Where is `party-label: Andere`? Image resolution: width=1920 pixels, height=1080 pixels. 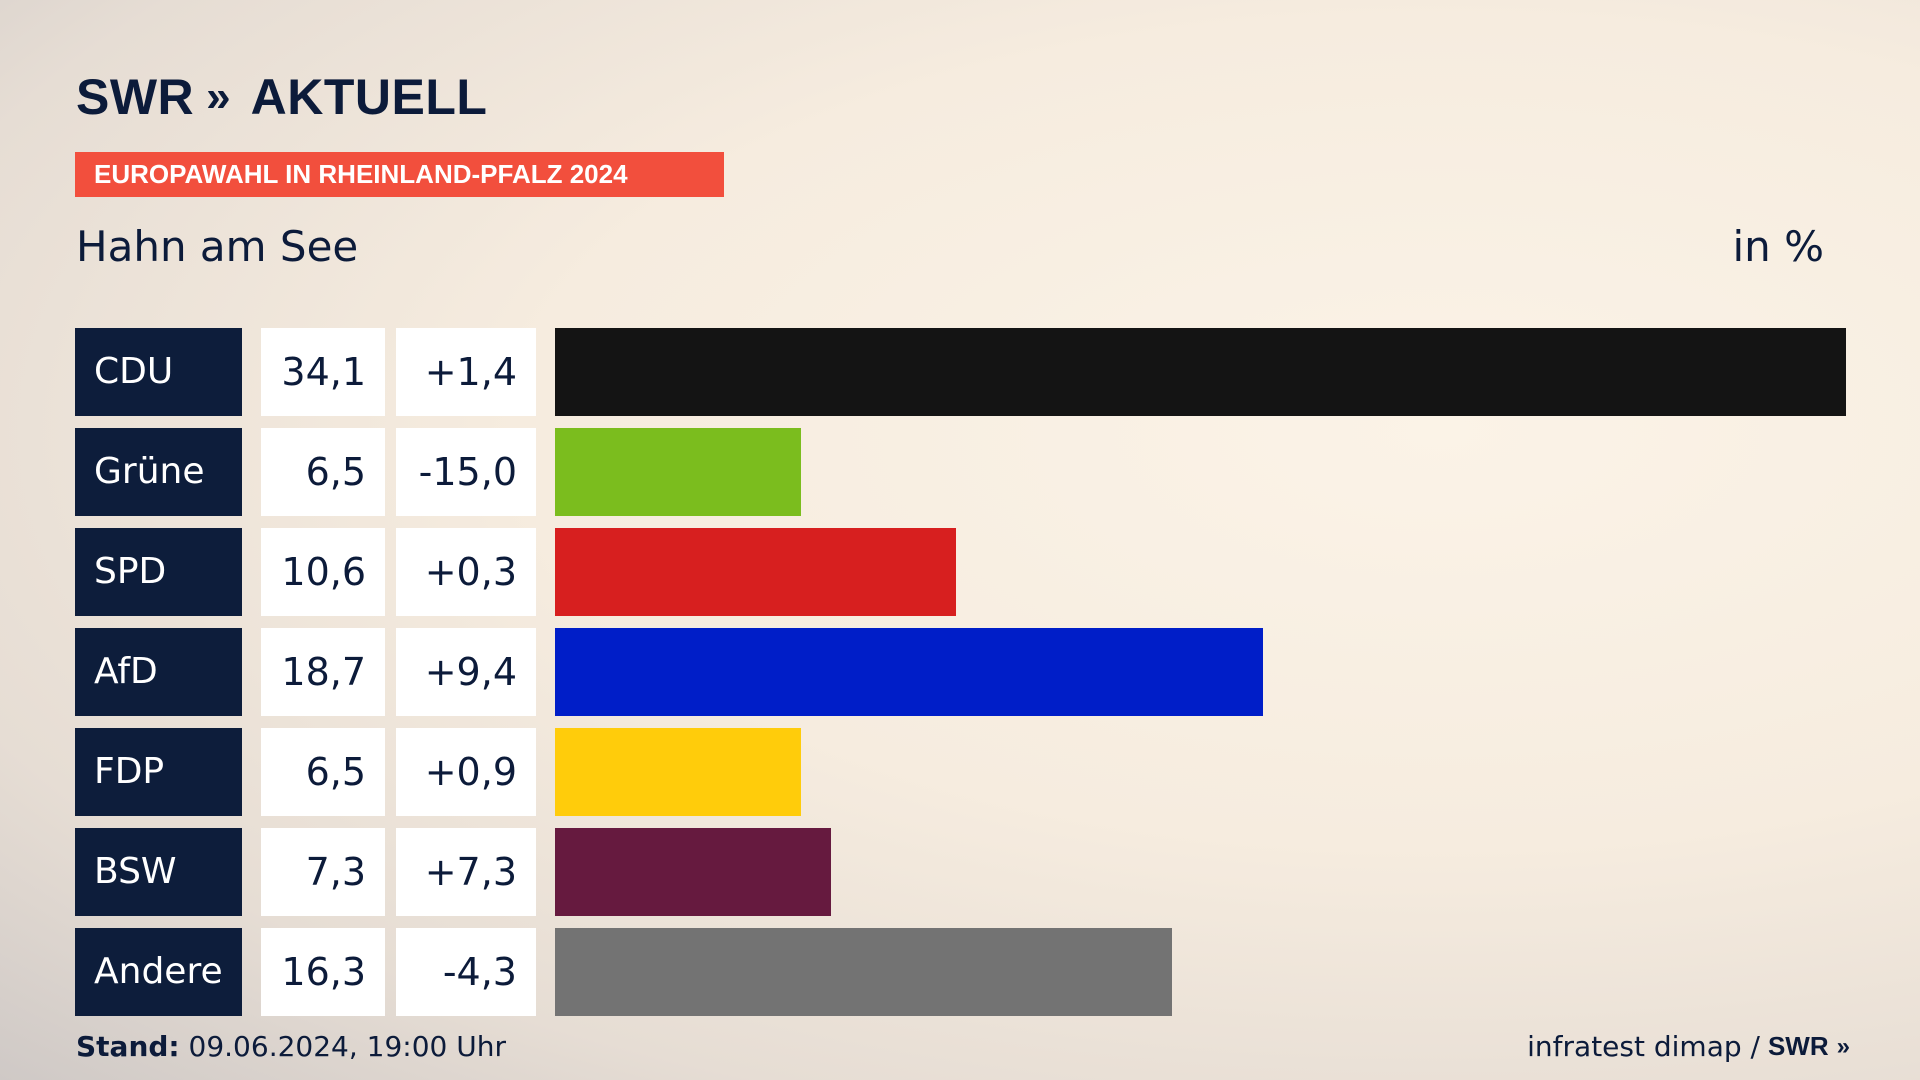 party-label: Andere is located at coordinates (158, 972).